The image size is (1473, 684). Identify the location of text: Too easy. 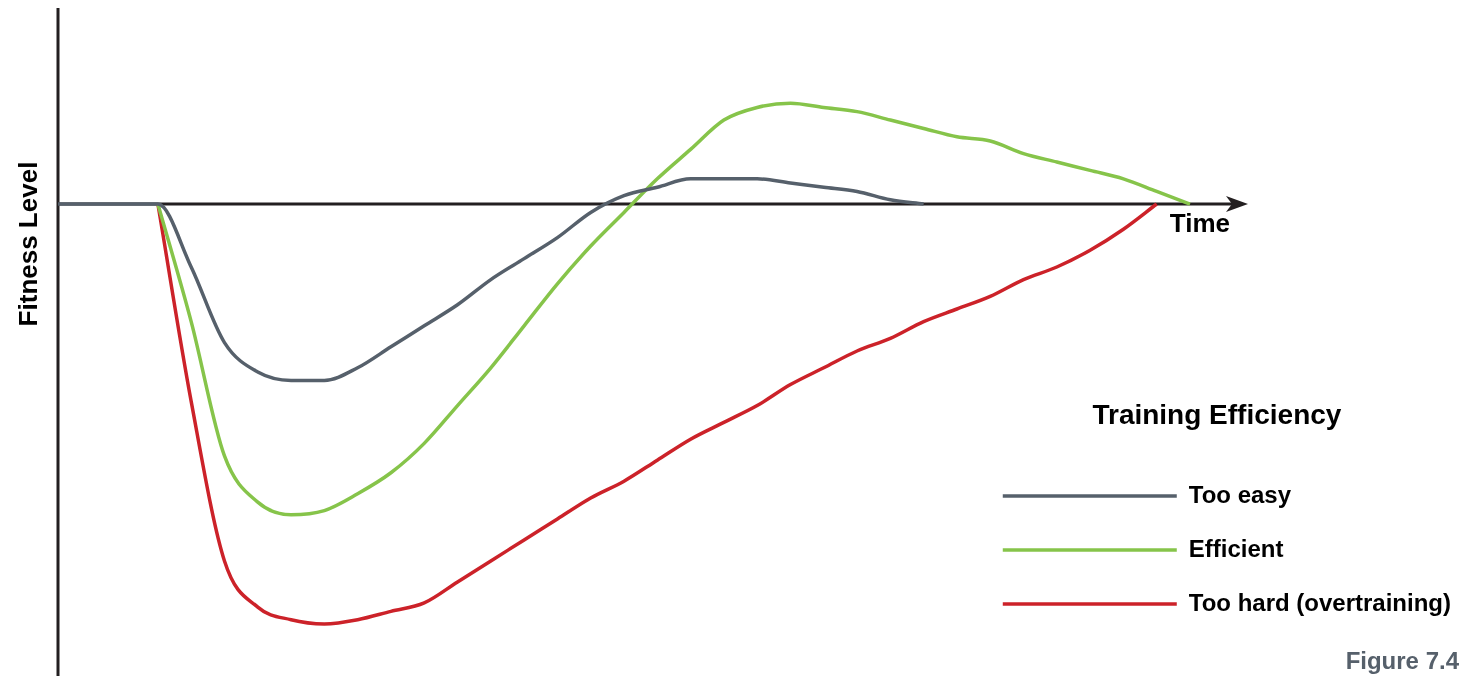
(1240, 494).